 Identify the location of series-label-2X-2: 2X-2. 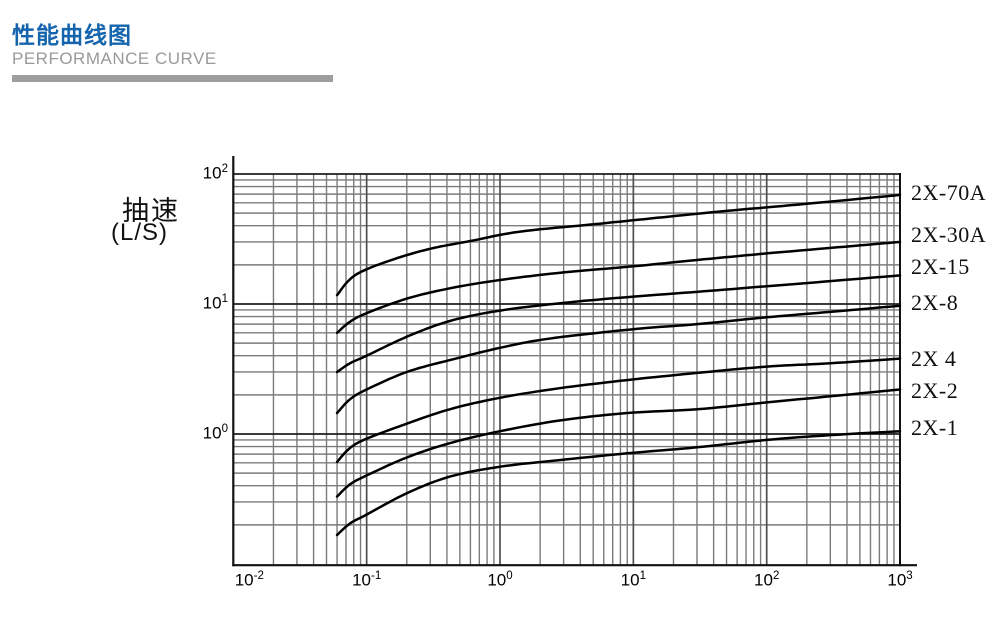
(935, 391).